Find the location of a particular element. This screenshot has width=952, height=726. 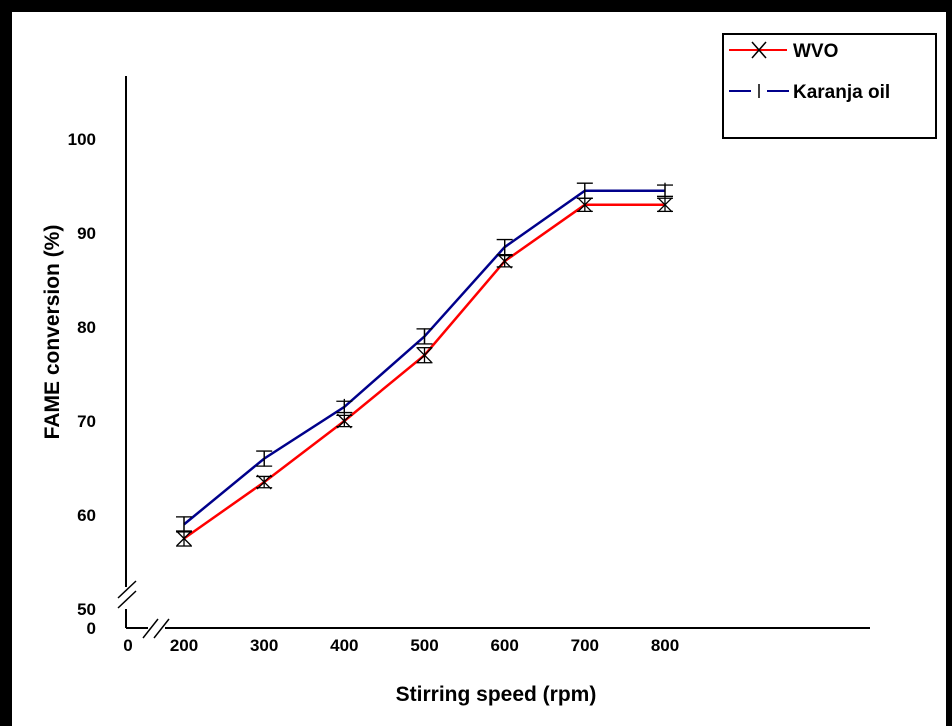

legend-label-karanja: Karanja oil is located at coordinates (841, 92).